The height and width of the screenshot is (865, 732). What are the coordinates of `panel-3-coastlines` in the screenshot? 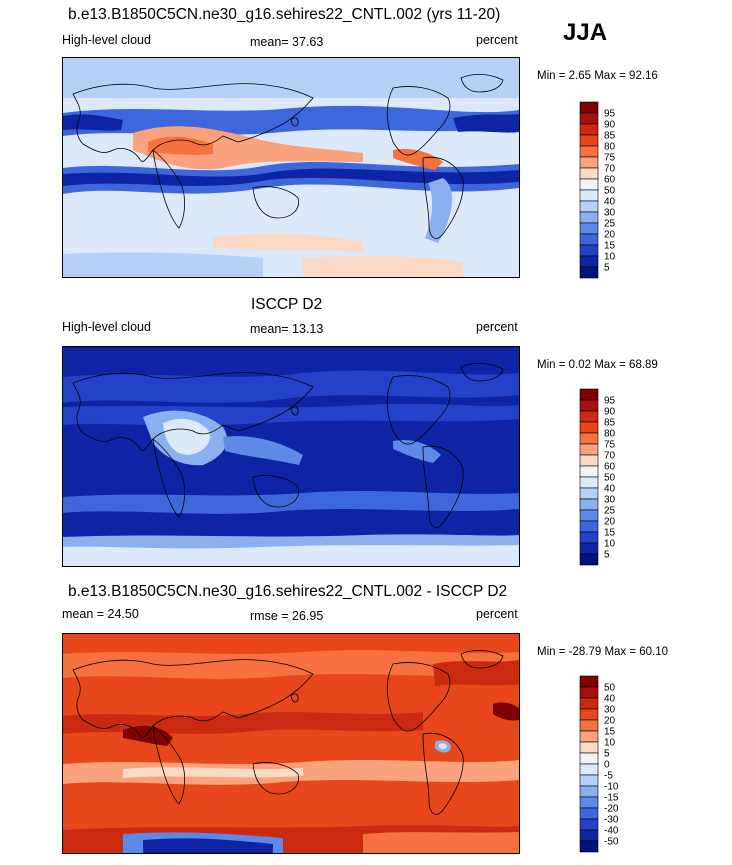 It's located at (288, 732).